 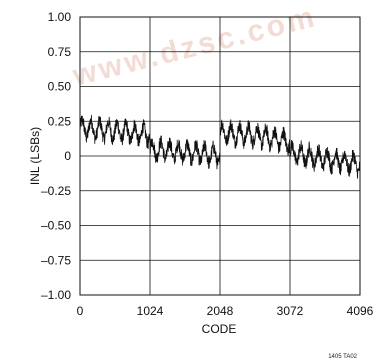 I want to click on y-tick-label: 0.25, so click(x=60, y=121).